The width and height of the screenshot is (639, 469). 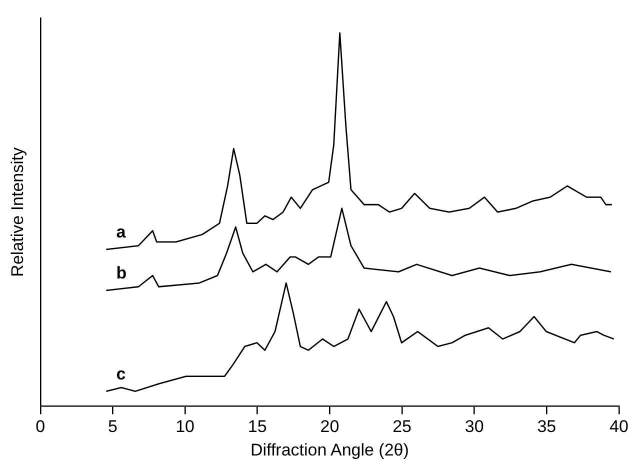 What do you see at coordinates (546, 426) in the screenshot?
I see `x-tick-label: 35` at bounding box center [546, 426].